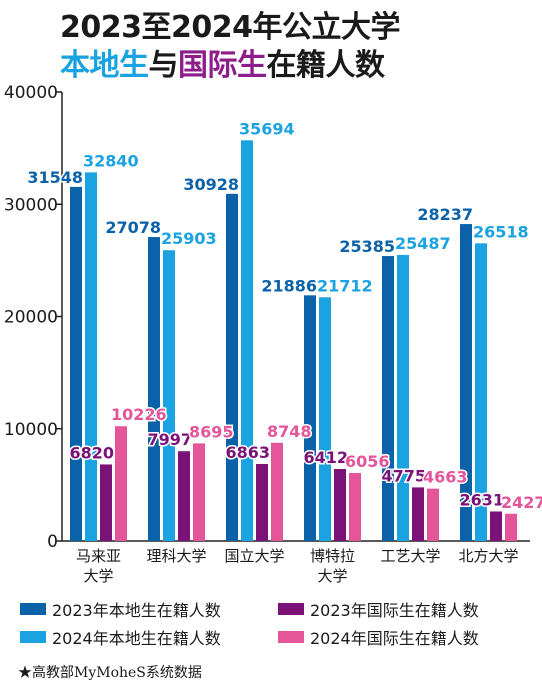 This screenshot has width=542, height=690. I want to click on data-label: 28237, so click(445, 214).